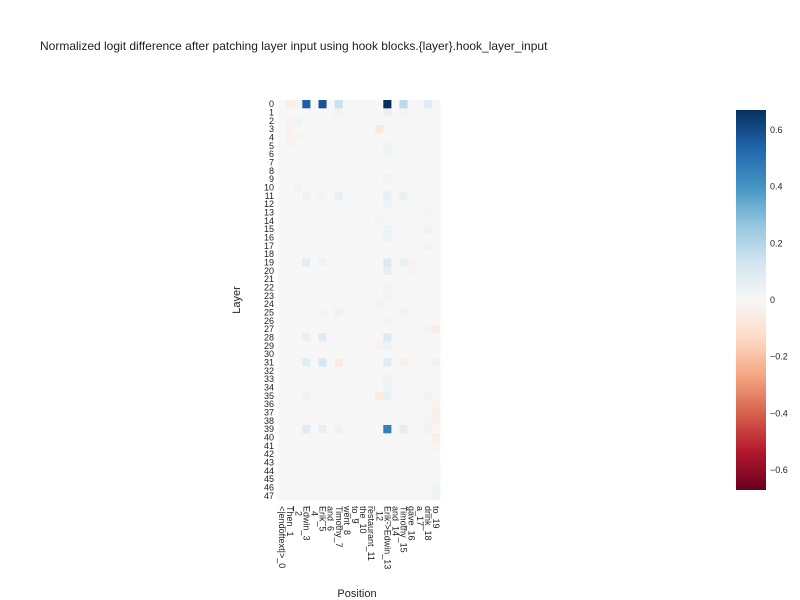  What do you see at coordinates (371, 533) in the screenshot?
I see `x-tick-label: restaurant_11` at bounding box center [371, 533].